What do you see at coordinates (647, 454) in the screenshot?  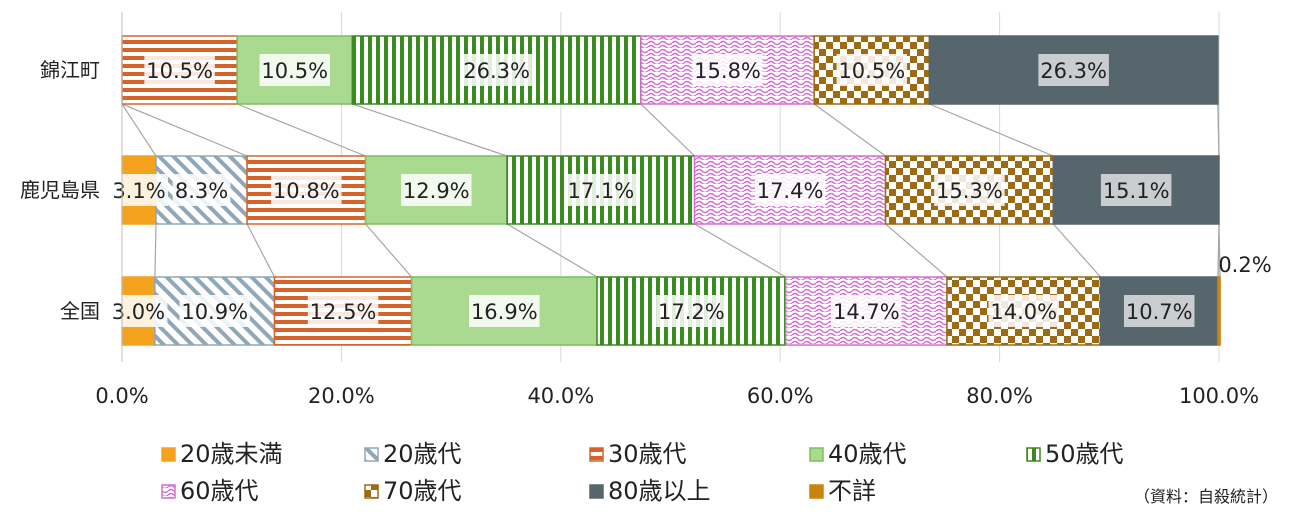 I see `legend-label: 30歳代` at bounding box center [647, 454].